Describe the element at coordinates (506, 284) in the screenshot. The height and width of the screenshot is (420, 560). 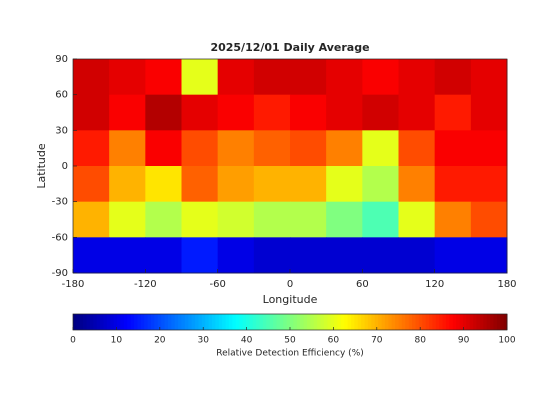
I see `x-tick-label: 180` at that location.